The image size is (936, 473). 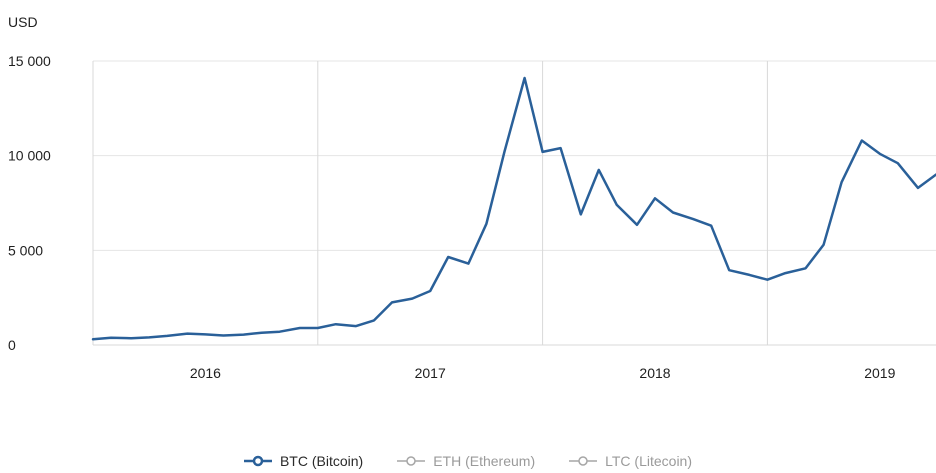 I want to click on legend-label: LTC (Litecoin), so click(x=649, y=461).